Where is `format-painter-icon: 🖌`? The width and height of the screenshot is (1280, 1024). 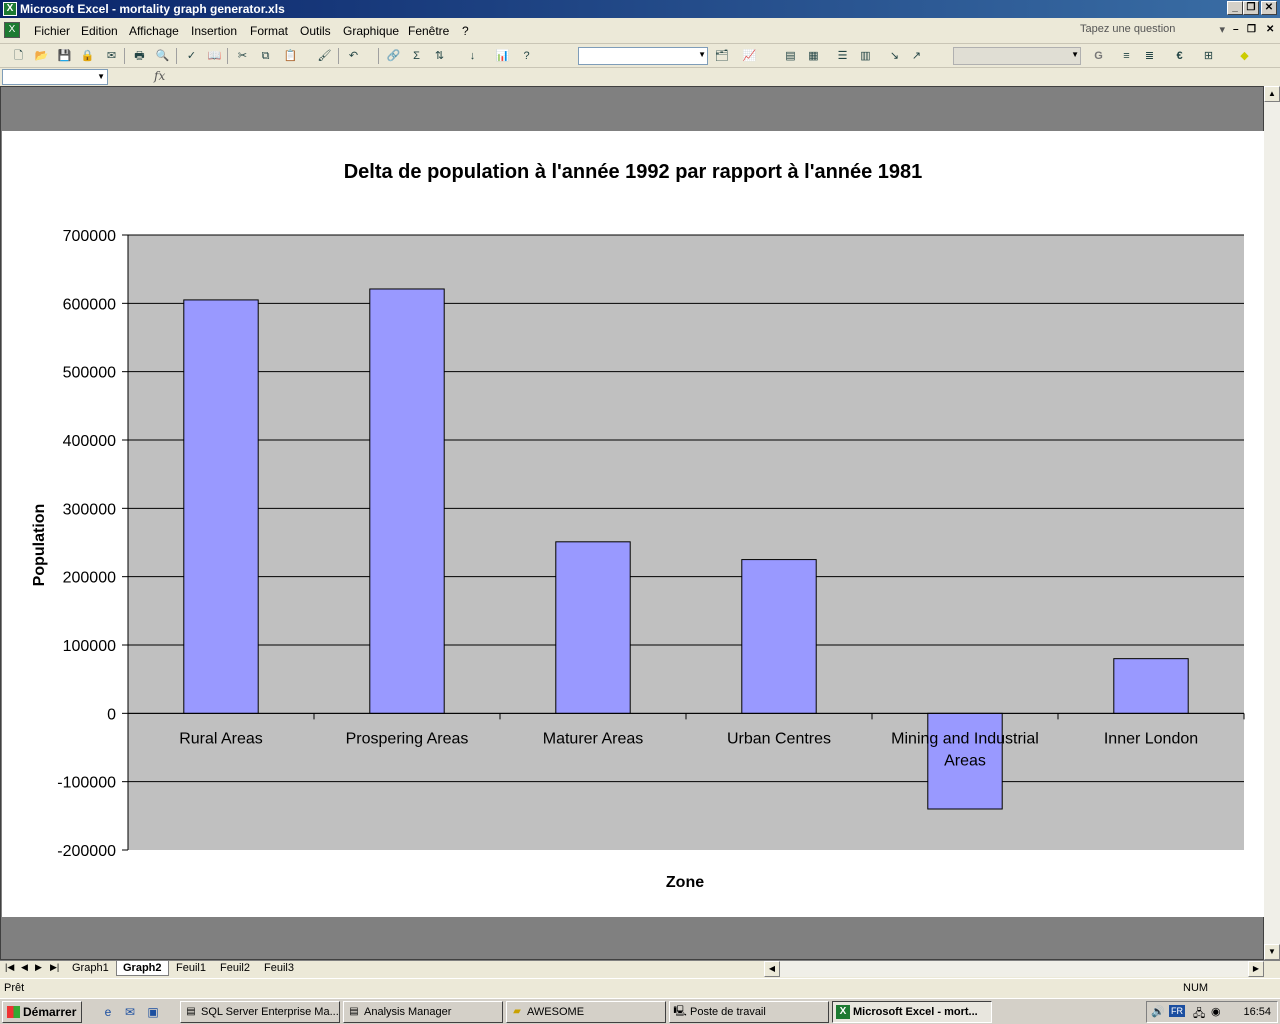
format-painter-icon: 🖌 is located at coordinates (324, 56).